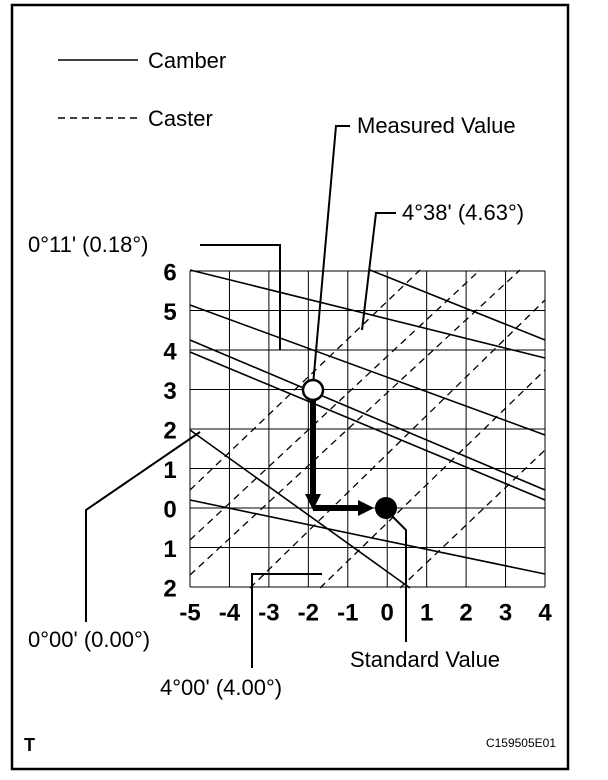 The image size is (608, 780). What do you see at coordinates (387, 612) in the screenshot?
I see `x-tick-label: 0` at bounding box center [387, 612].